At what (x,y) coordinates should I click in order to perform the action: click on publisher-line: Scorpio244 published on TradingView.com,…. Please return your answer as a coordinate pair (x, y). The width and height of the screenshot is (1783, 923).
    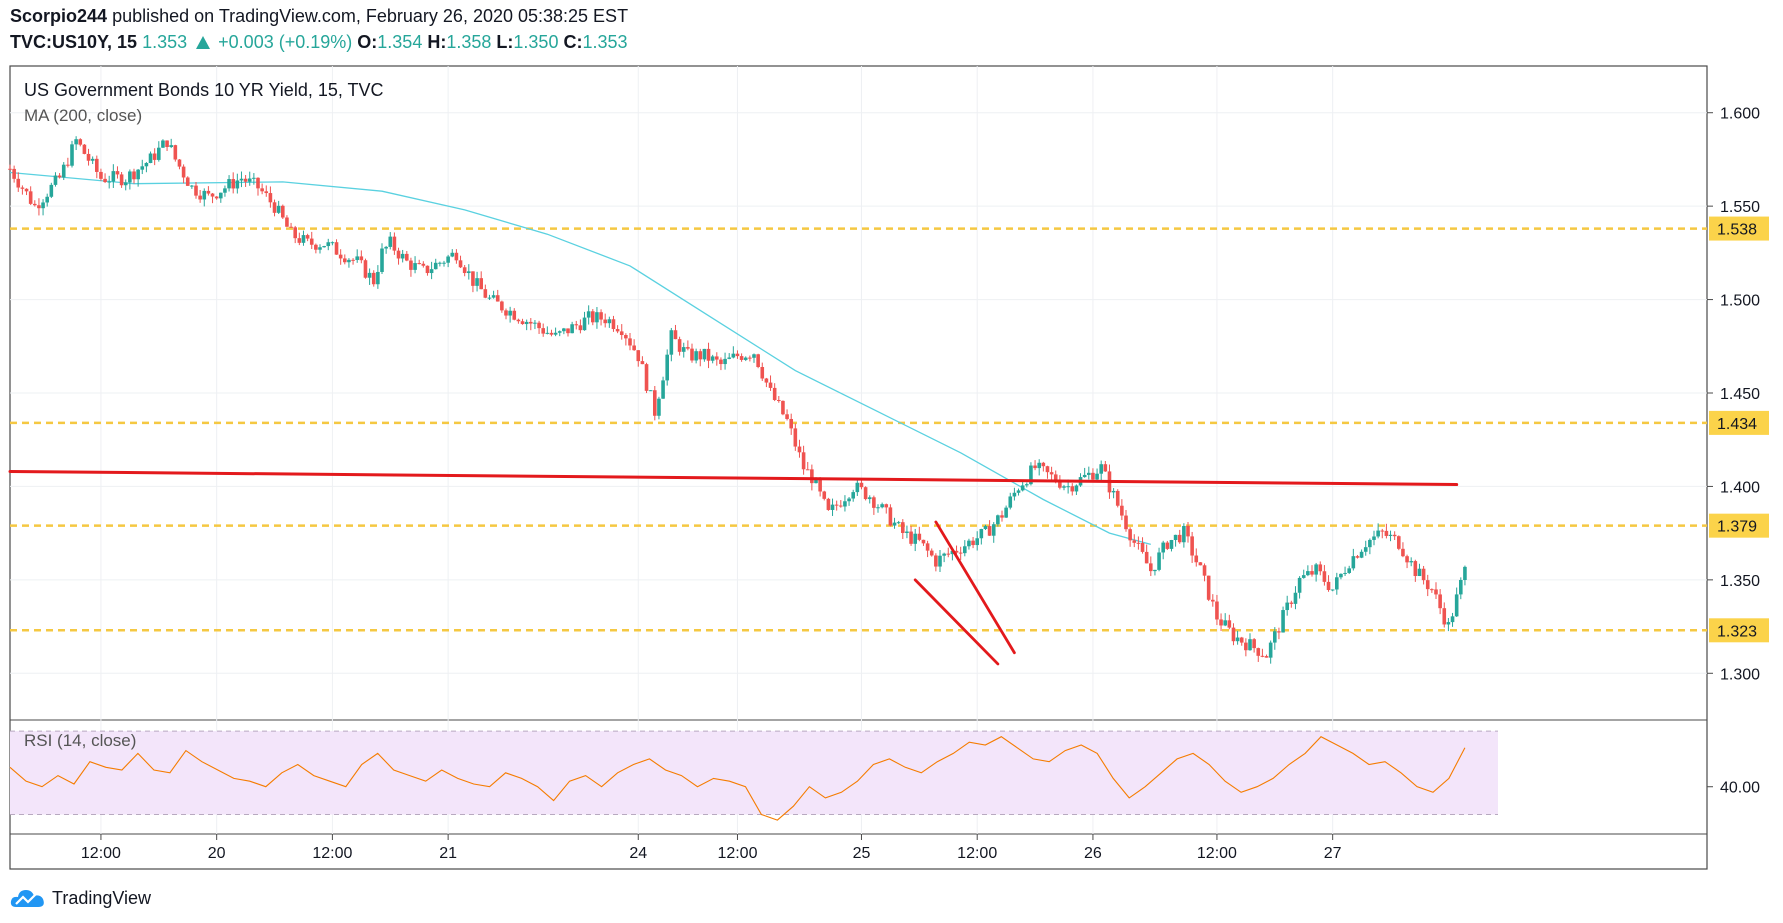
    Looking at the image, I should click on (319, 16).